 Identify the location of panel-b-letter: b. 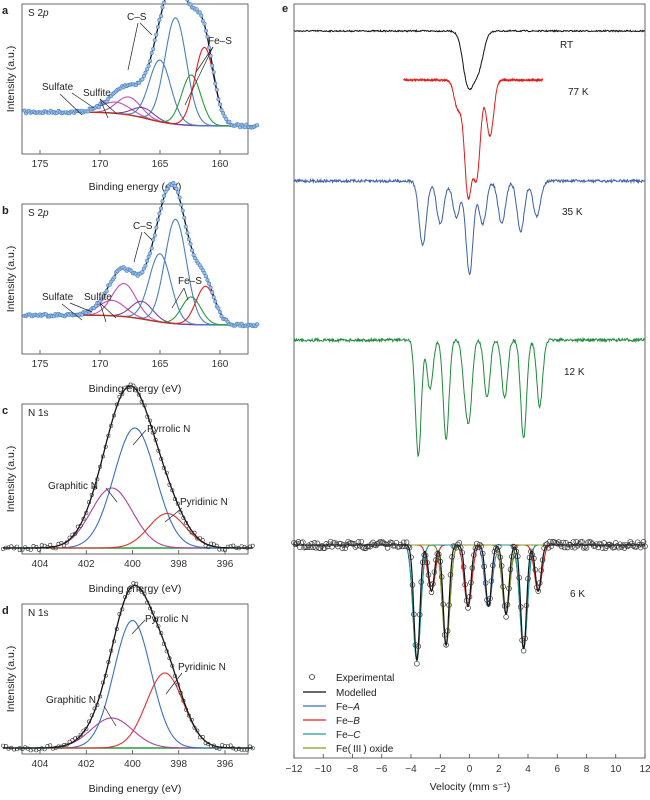
(5, 211).